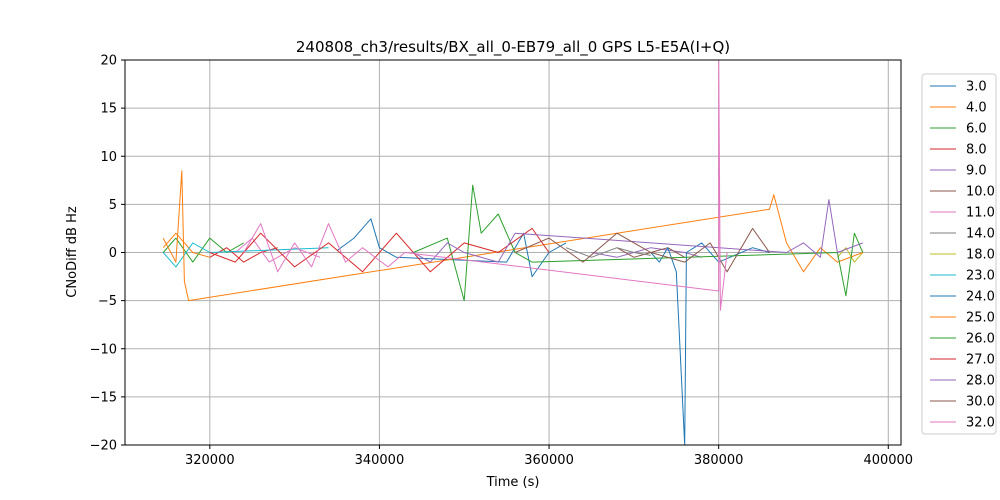 The image size is (1000, 500). What do you see at coordinates (980, 276) in the screenshot?
I see `legend-label: 23.0` at bounding box center [980, 276].